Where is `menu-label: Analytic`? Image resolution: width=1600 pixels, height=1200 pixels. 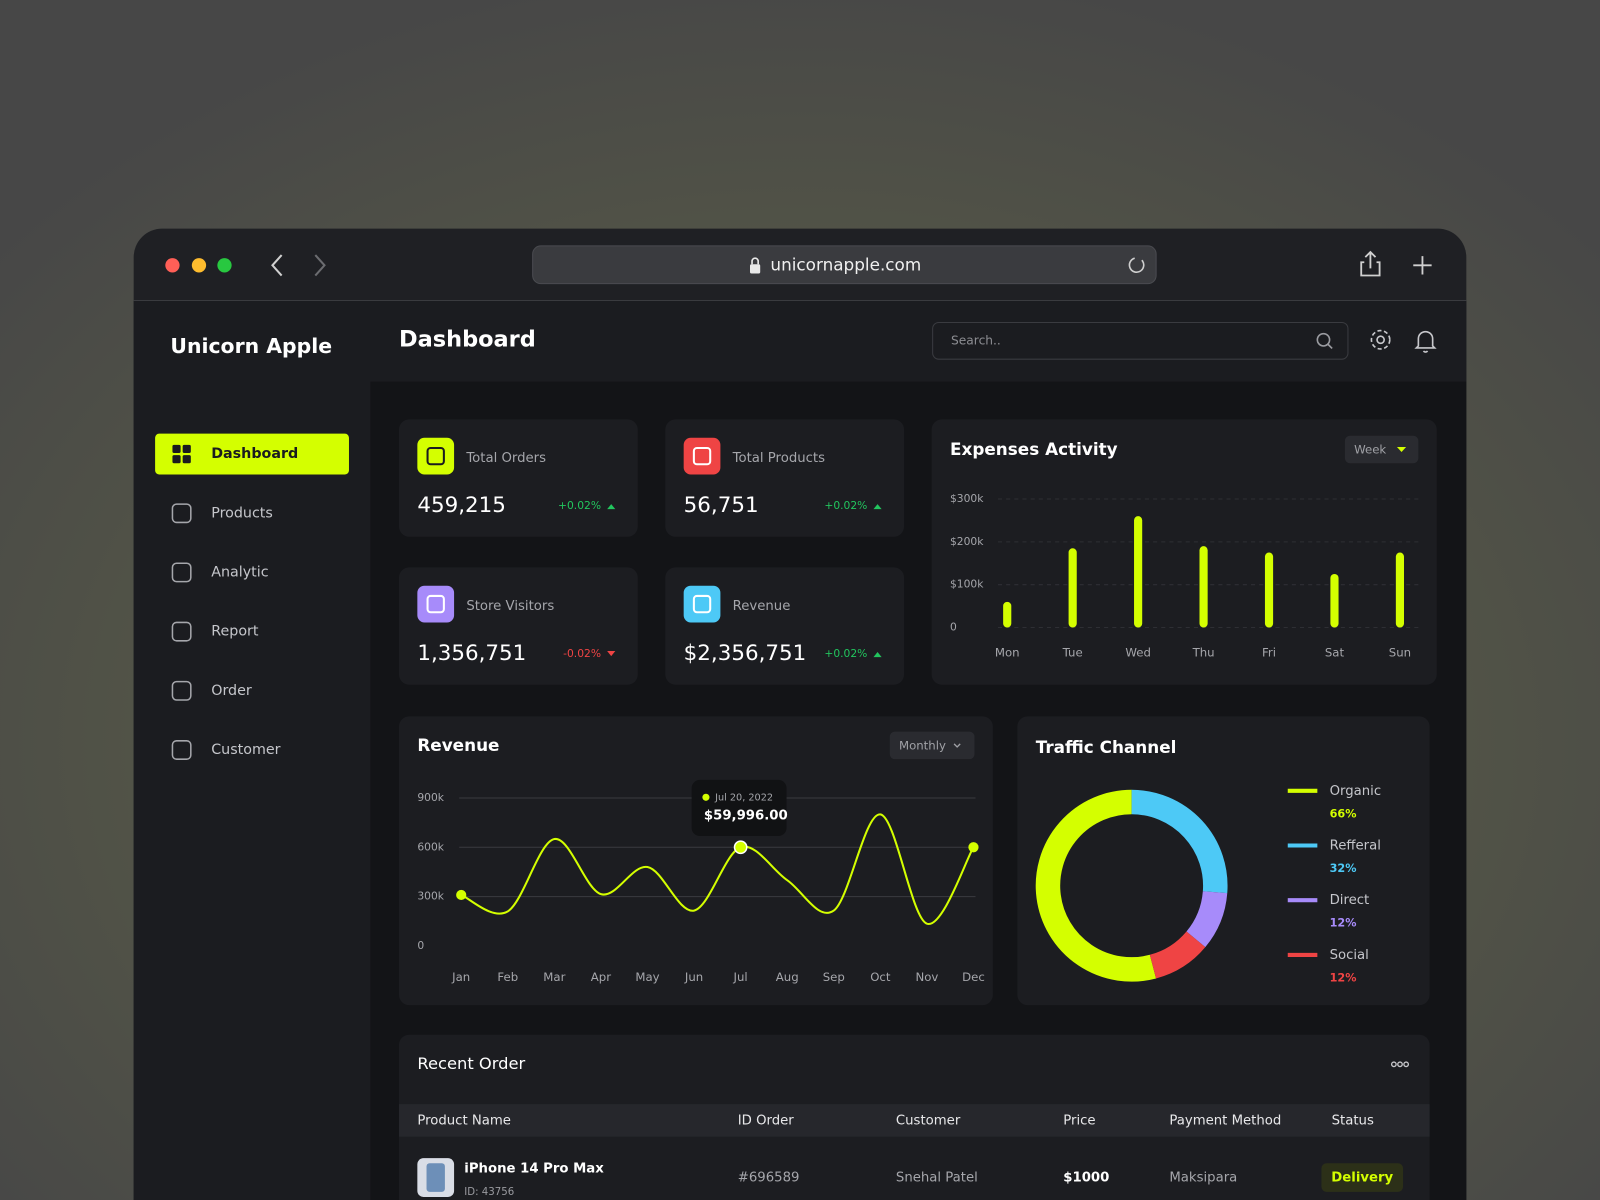 menu-label: Analytic is located at coordinates (239, 572).